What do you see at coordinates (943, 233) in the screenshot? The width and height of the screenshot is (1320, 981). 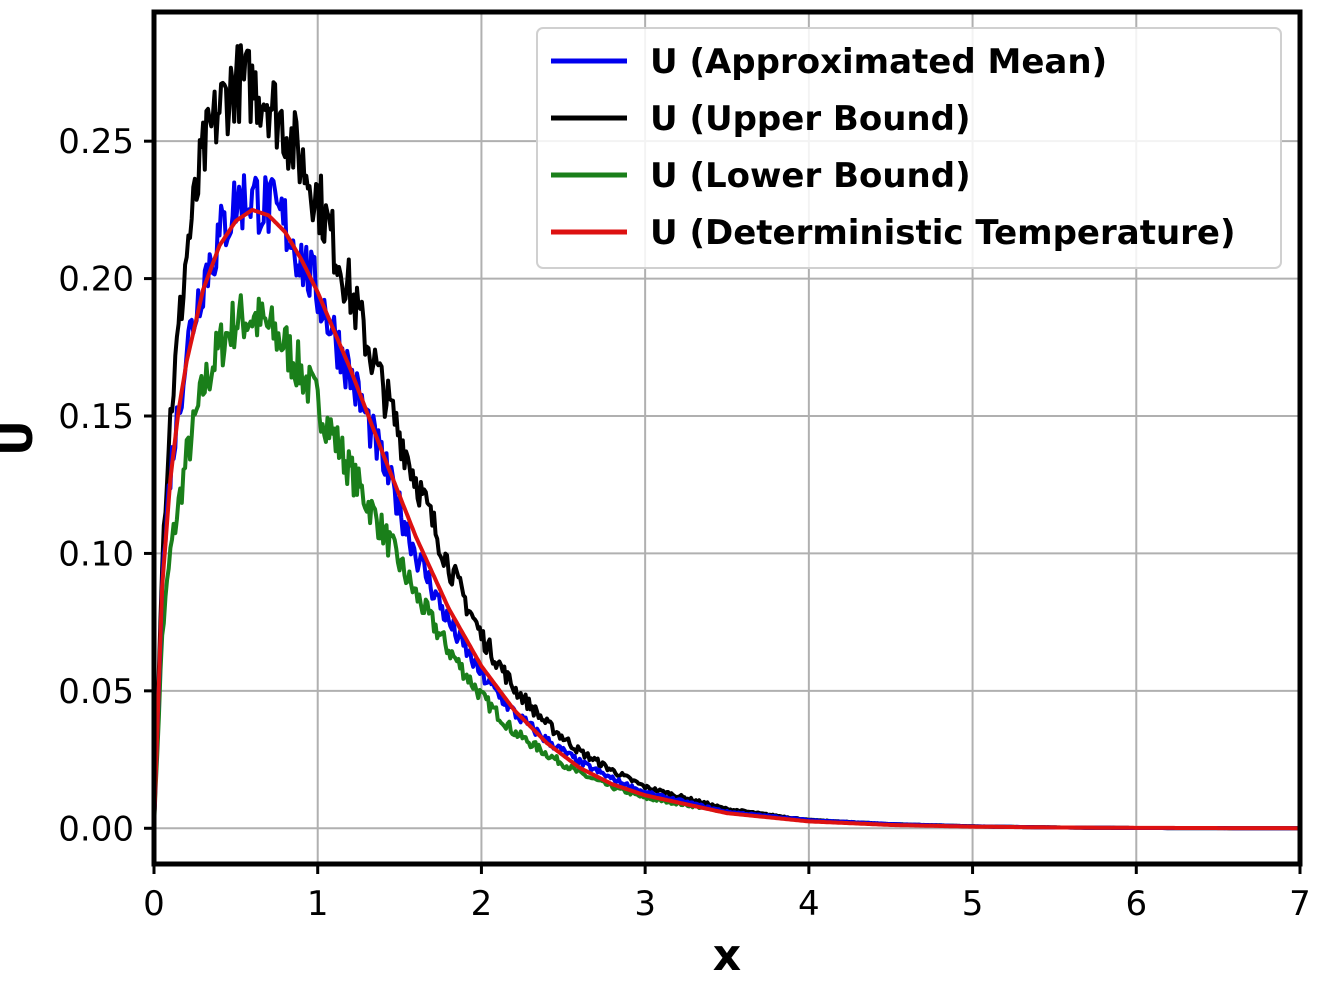 I see `legend-label: U (Deterministic Temperature)` at bounding box center [943, 233].